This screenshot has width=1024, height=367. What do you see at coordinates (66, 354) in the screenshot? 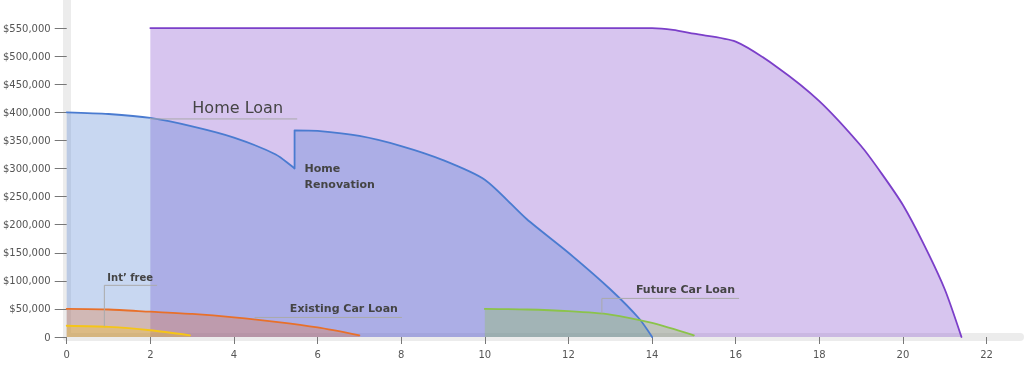
I see `x-tick-label: 0` at bounding box center [66, 354].